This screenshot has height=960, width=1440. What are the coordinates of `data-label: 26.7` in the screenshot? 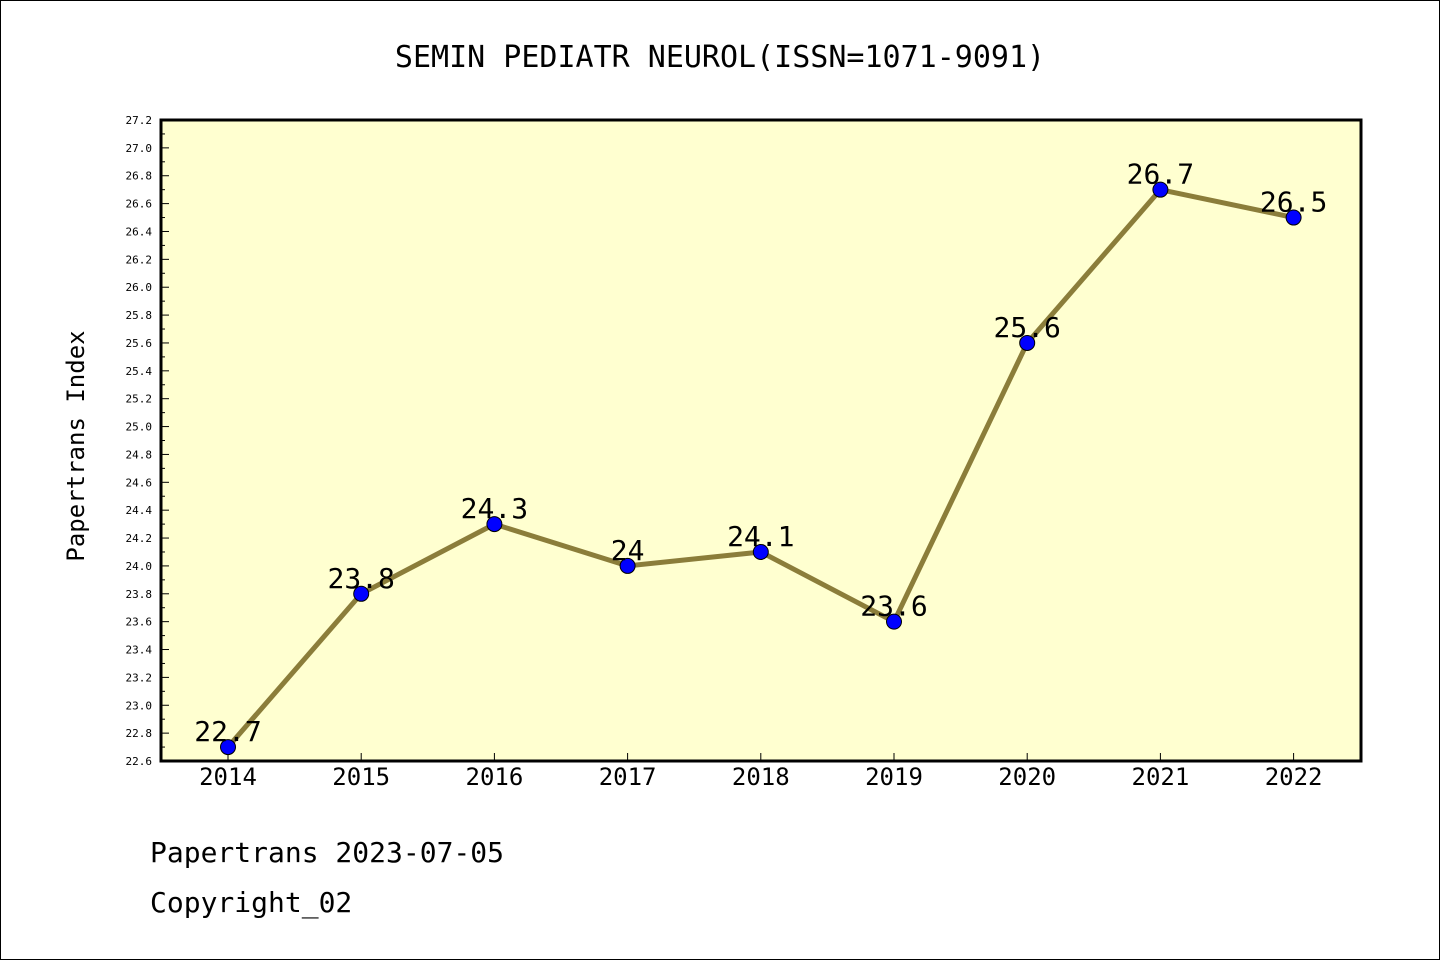 It's located at (1160, 174).